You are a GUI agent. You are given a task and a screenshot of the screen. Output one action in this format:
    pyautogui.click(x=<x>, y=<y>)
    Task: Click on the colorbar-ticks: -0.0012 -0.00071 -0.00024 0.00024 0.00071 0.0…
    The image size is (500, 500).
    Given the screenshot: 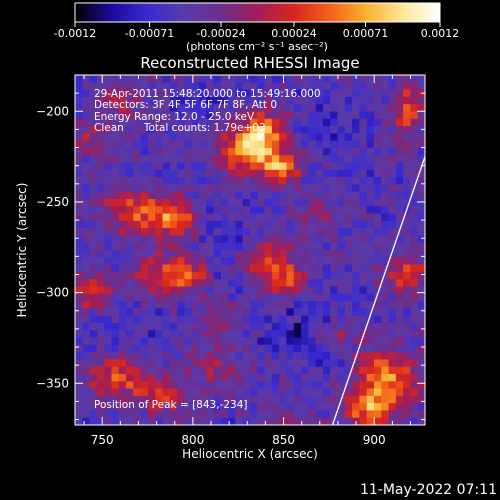 What is the action you would take?
    pyautogui.click(x=256, y=31)
    